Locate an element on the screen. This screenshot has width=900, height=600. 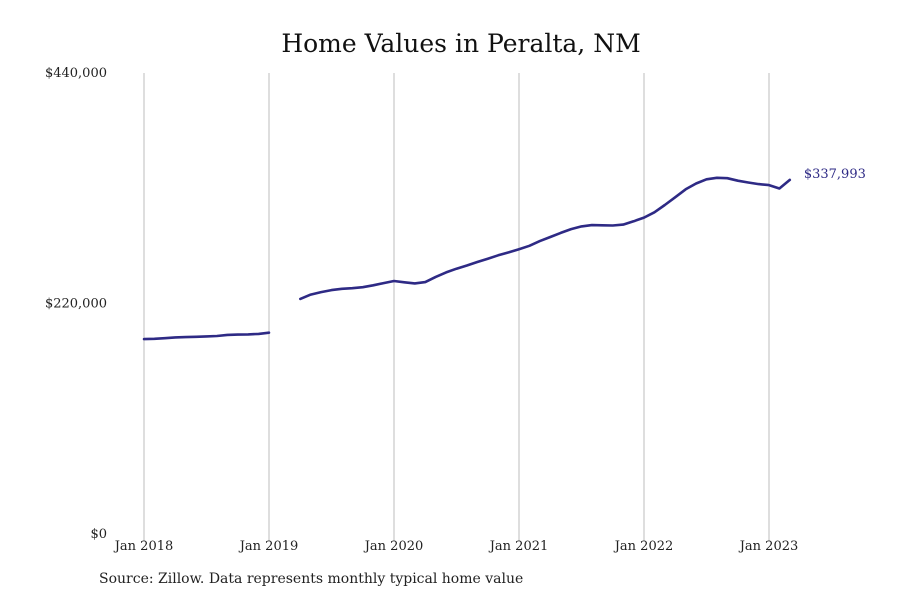
y-axis: $0 $220,000 $440,000 is located at coordinates (76, 304).